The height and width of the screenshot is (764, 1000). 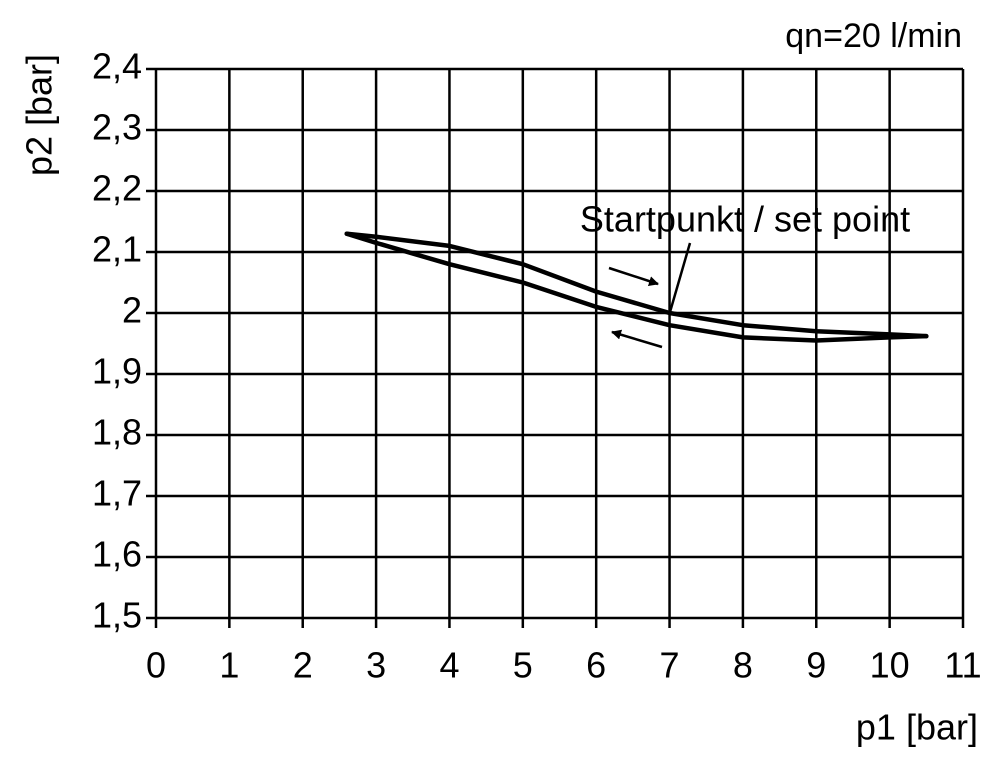 I want to click on x-tick-label: 11, so click(x=962, y=665).